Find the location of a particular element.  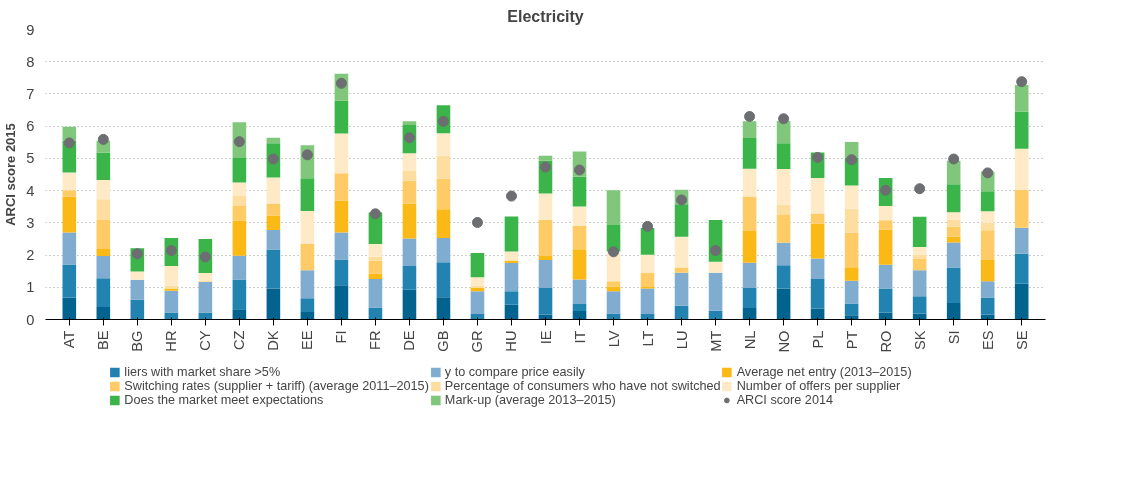

legend-label: Does the market meet expectations is located at coordinates (224, 400).